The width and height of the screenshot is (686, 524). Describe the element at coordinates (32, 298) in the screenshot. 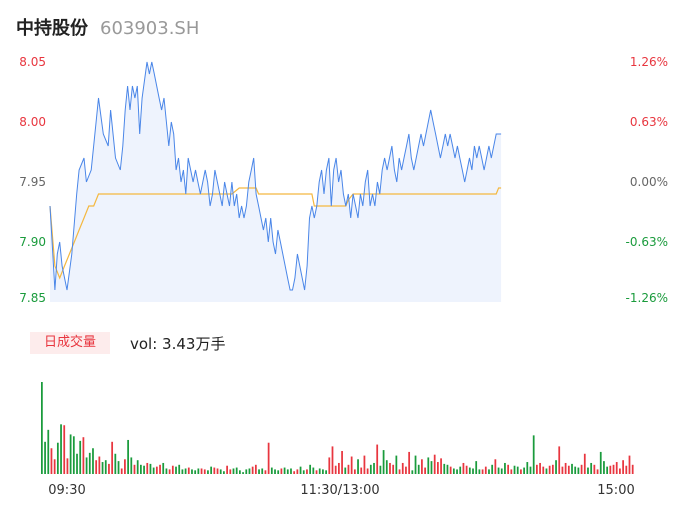

I see `y-tick-label-left: 7.85` at that location.